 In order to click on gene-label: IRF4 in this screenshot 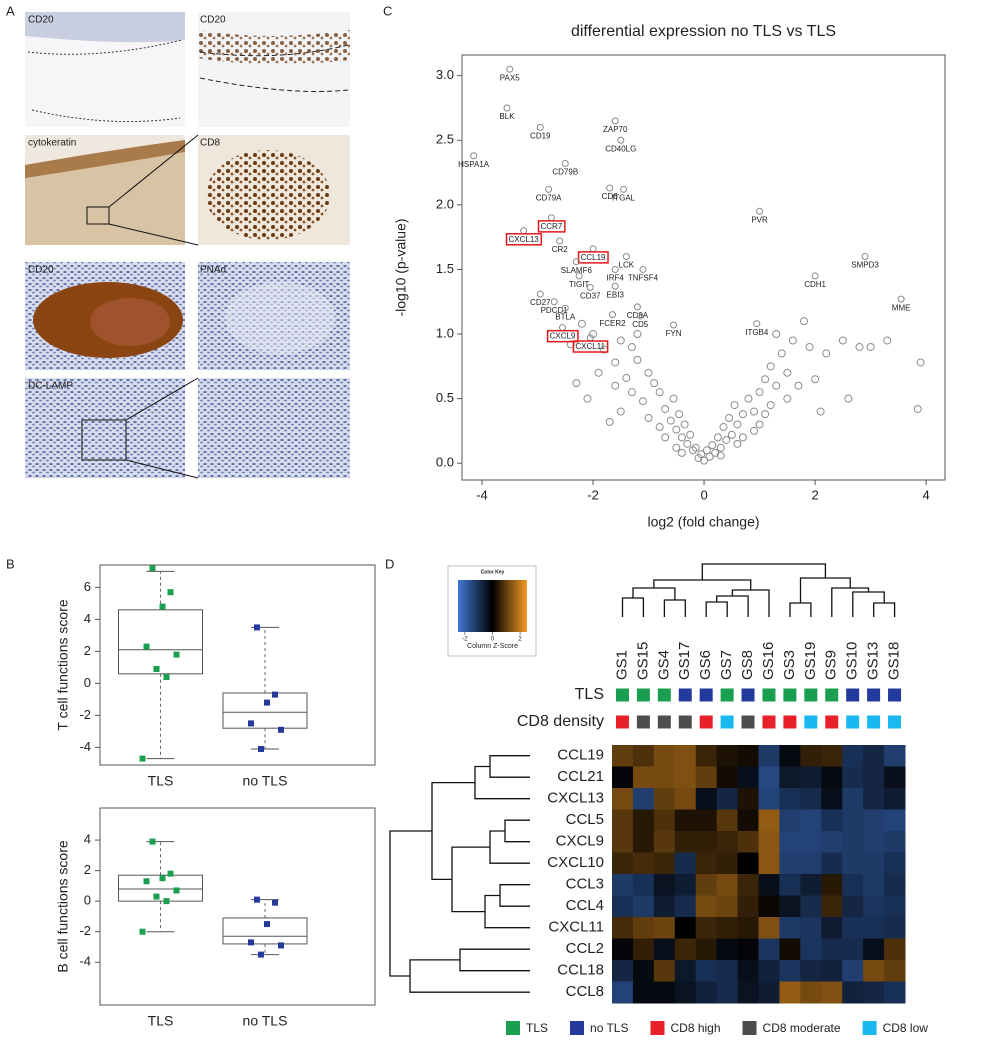, I will do `click(616, 278)`.